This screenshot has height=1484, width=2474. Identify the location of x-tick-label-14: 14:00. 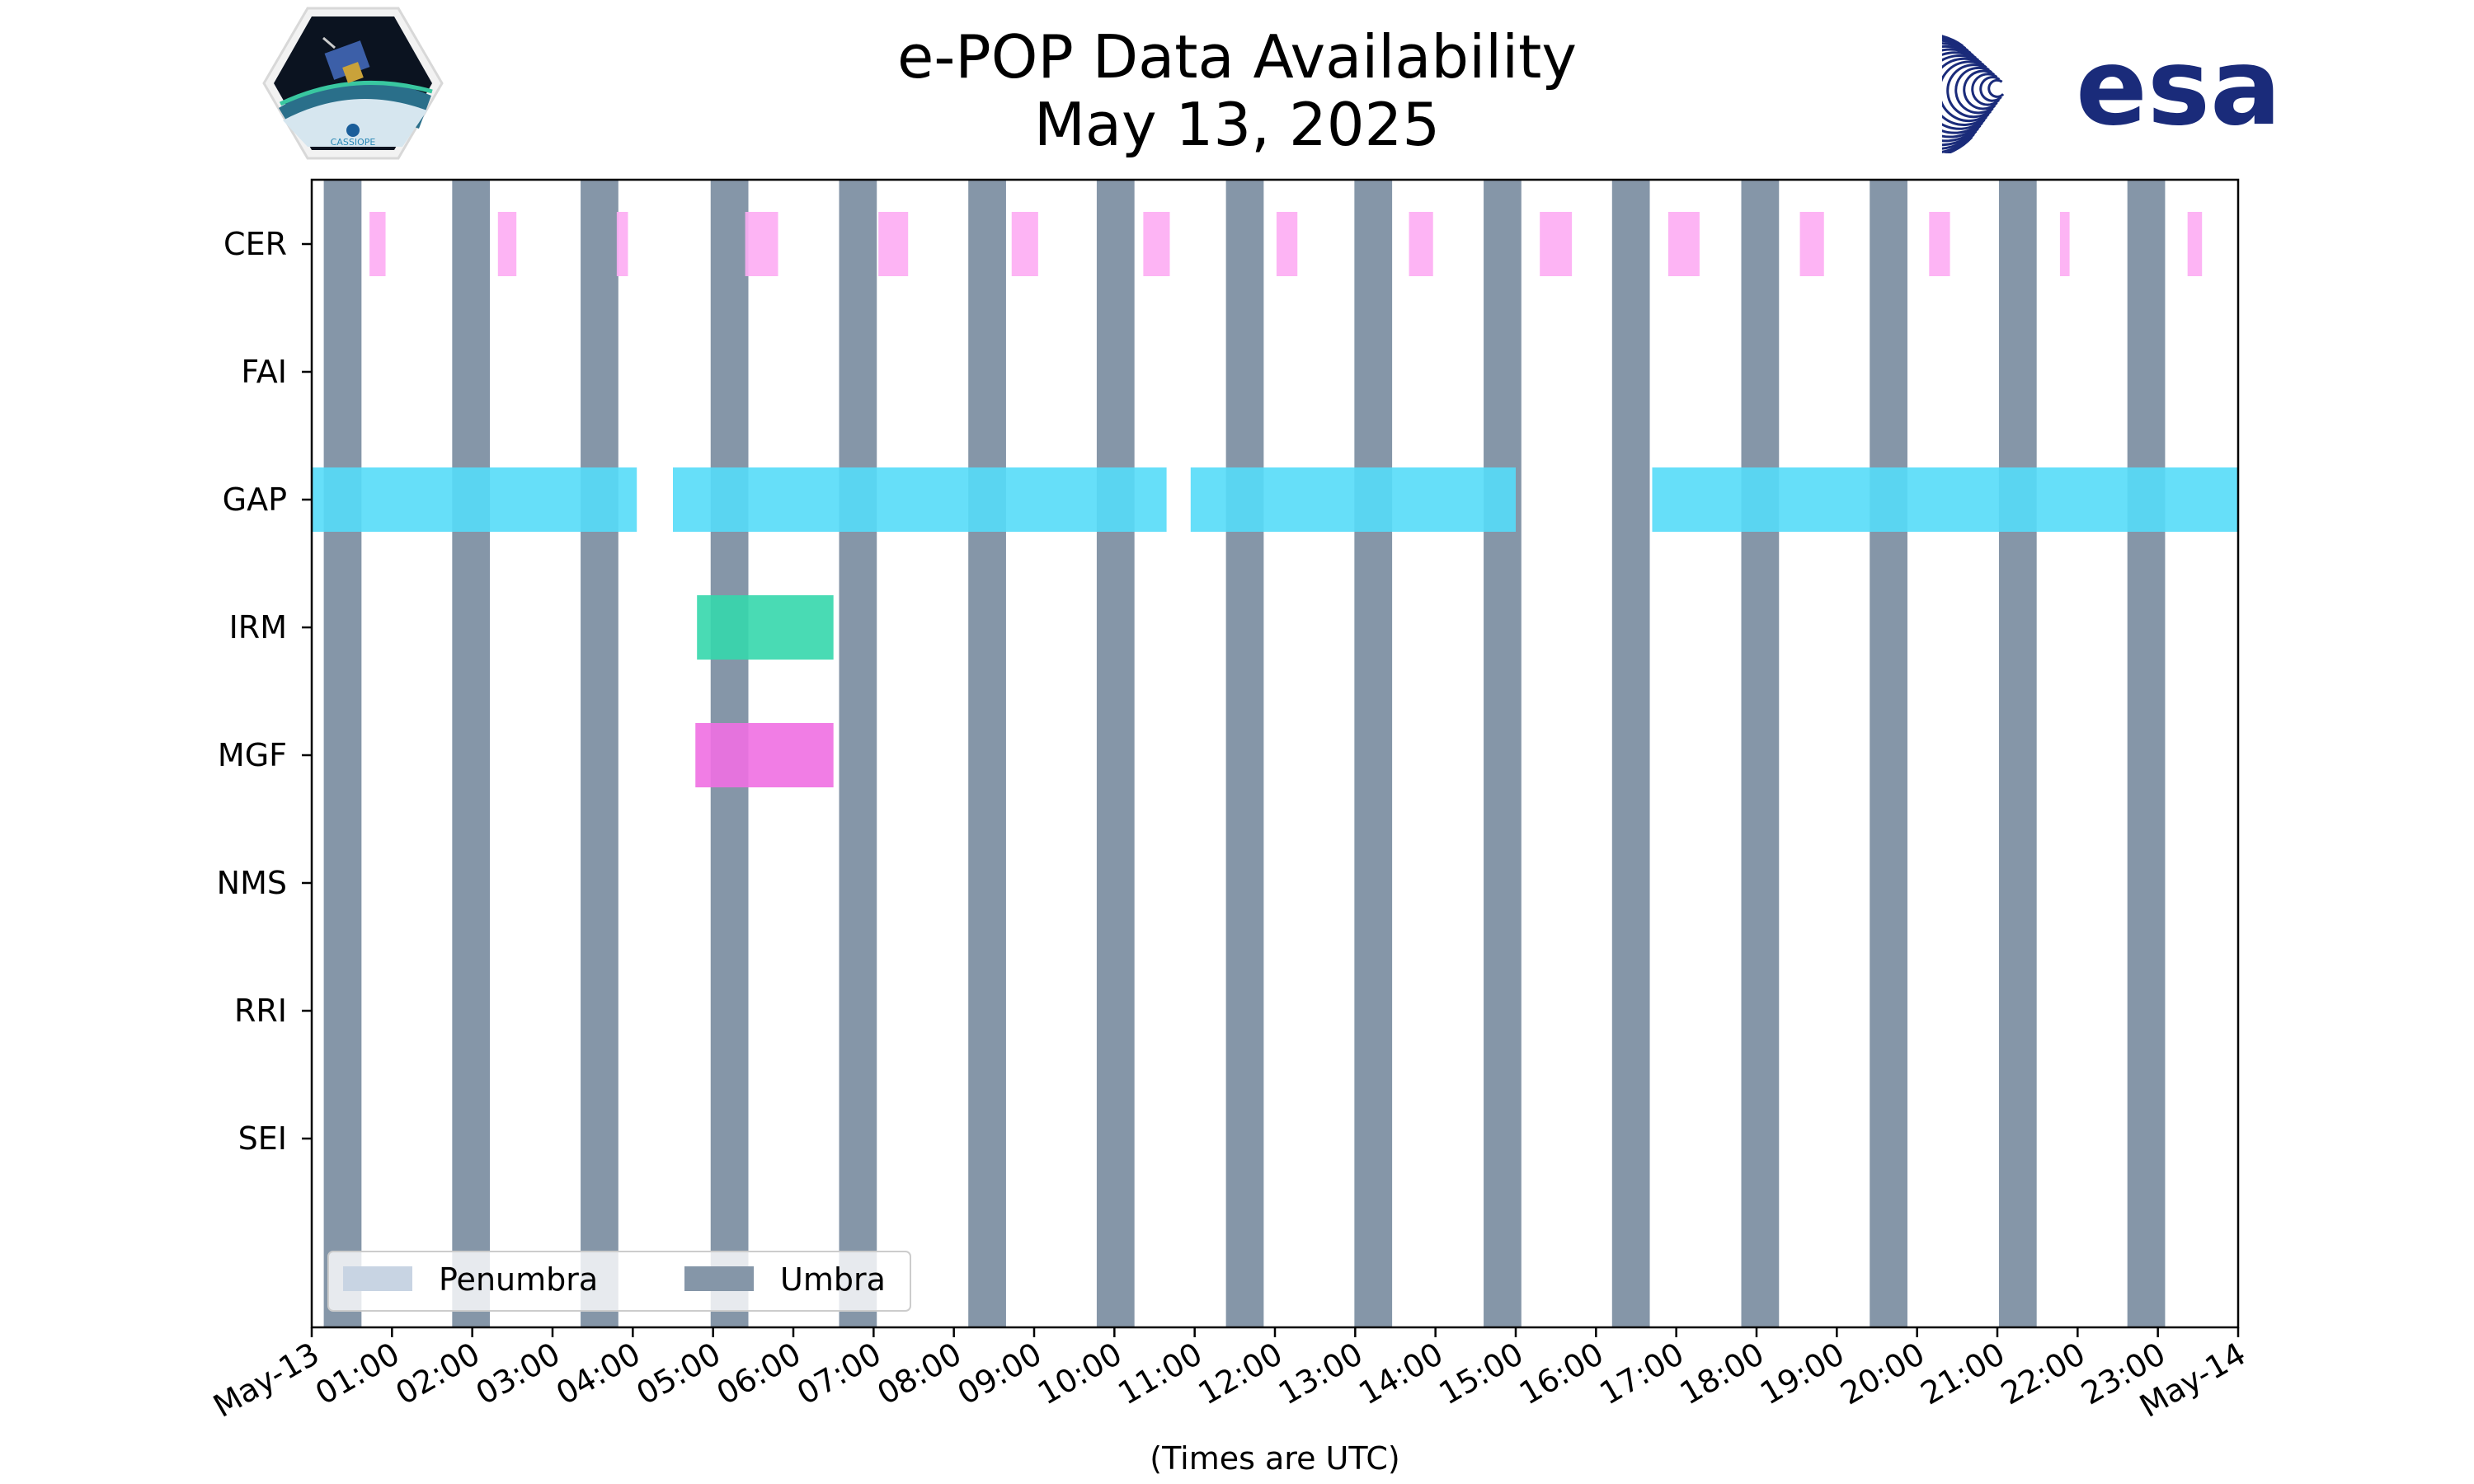
(1400, 1374).